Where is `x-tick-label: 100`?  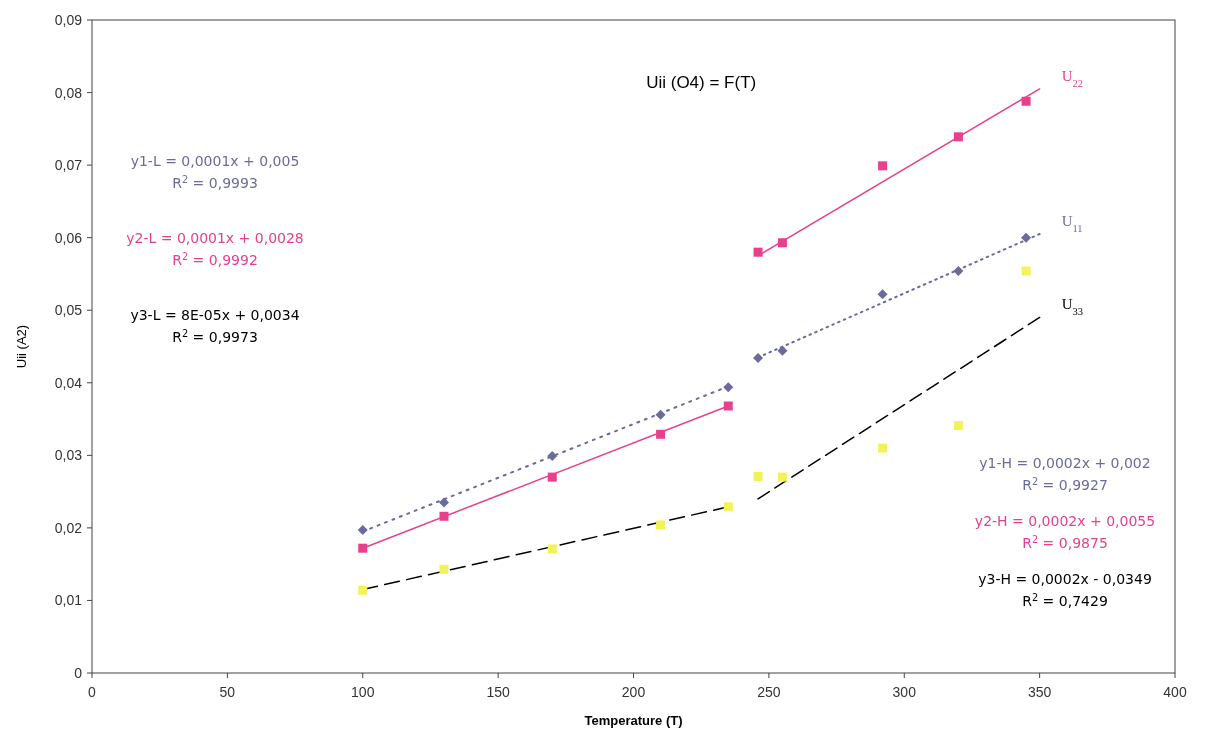 x-tick-label: 100 is located at coordinates (363, 692).